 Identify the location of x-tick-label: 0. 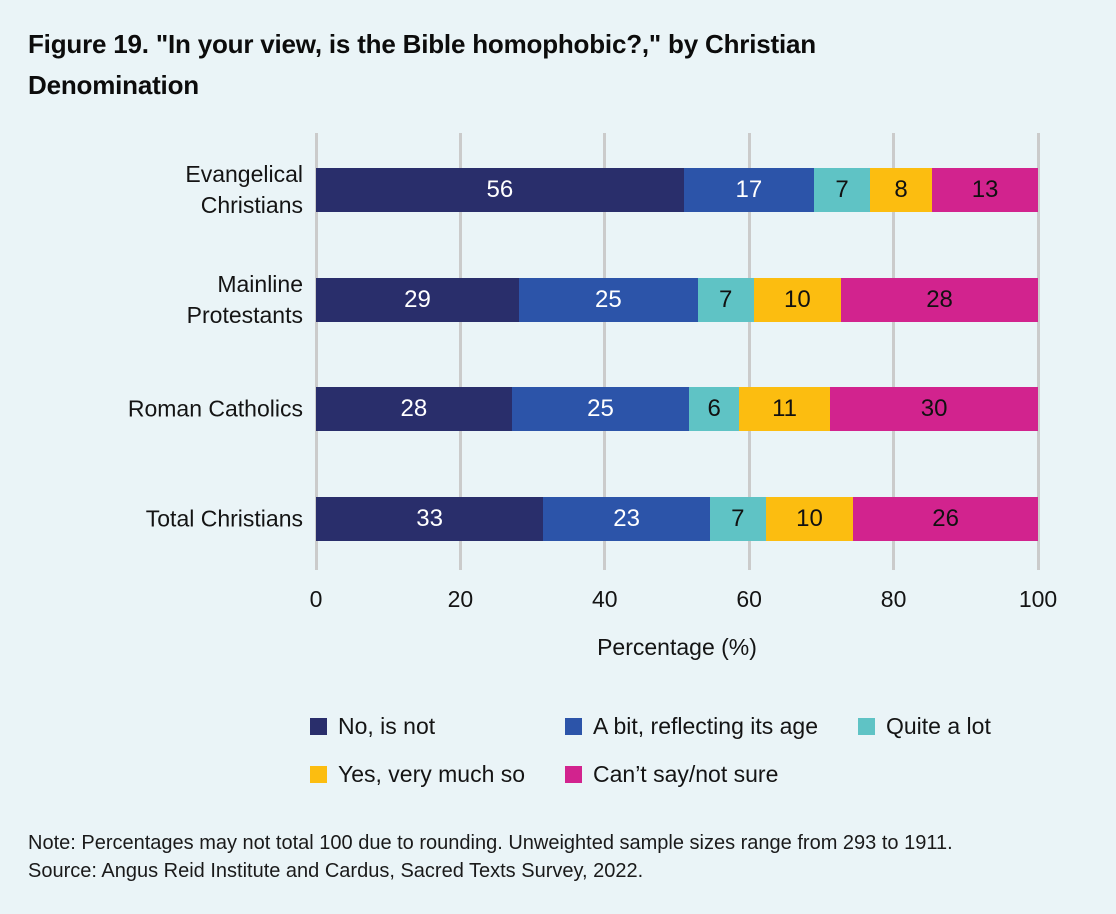
(316, 599).